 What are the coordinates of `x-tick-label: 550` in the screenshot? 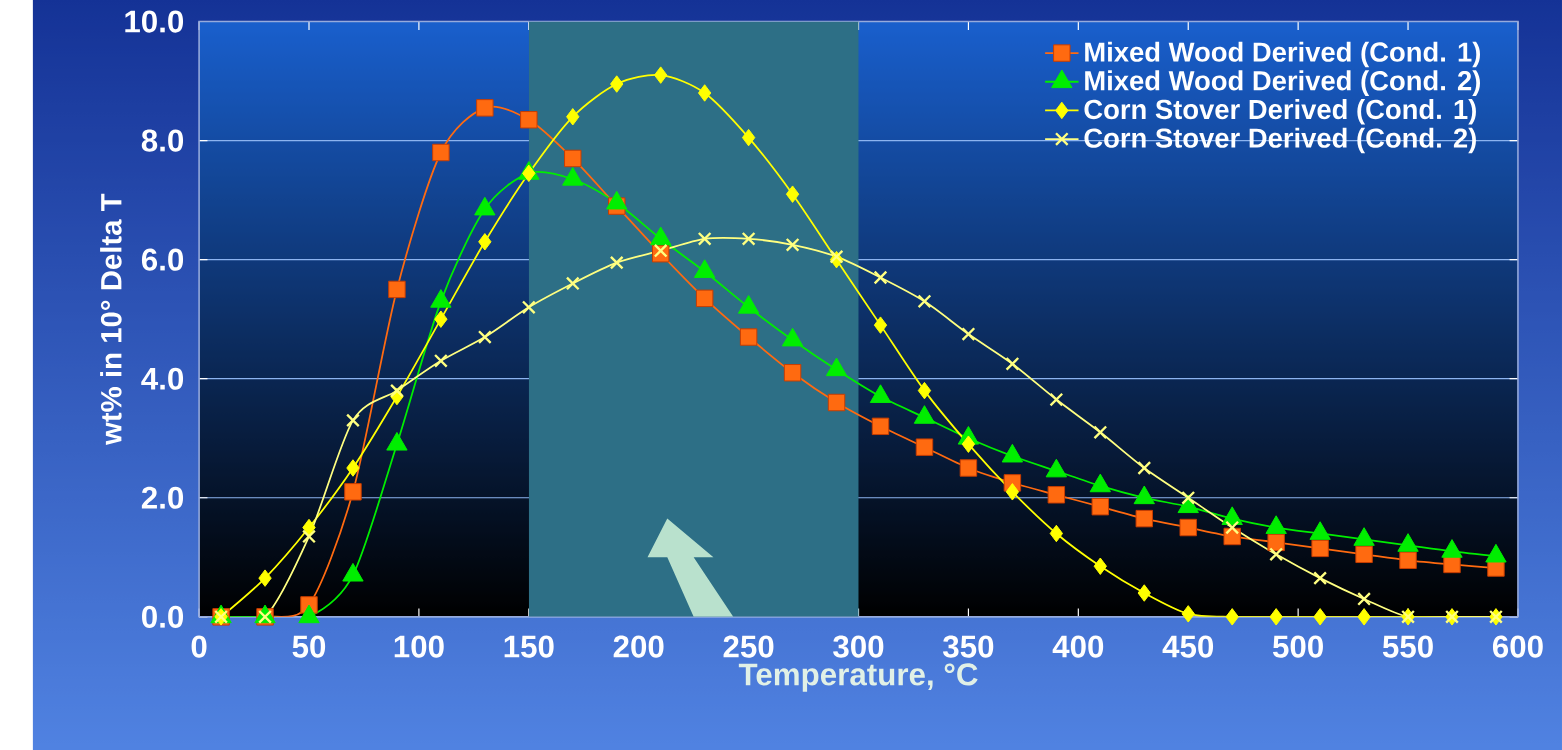 It's located at (1407, 646).